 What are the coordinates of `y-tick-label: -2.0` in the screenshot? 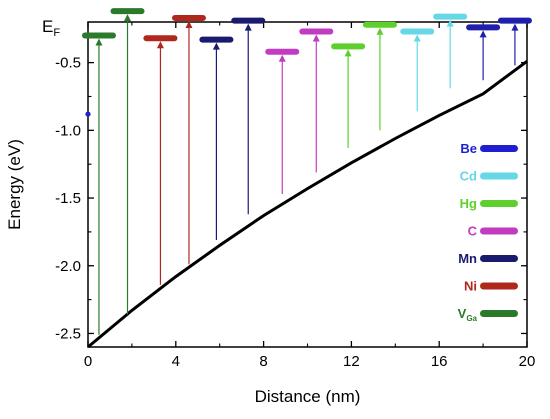 It's located at (68, 266).